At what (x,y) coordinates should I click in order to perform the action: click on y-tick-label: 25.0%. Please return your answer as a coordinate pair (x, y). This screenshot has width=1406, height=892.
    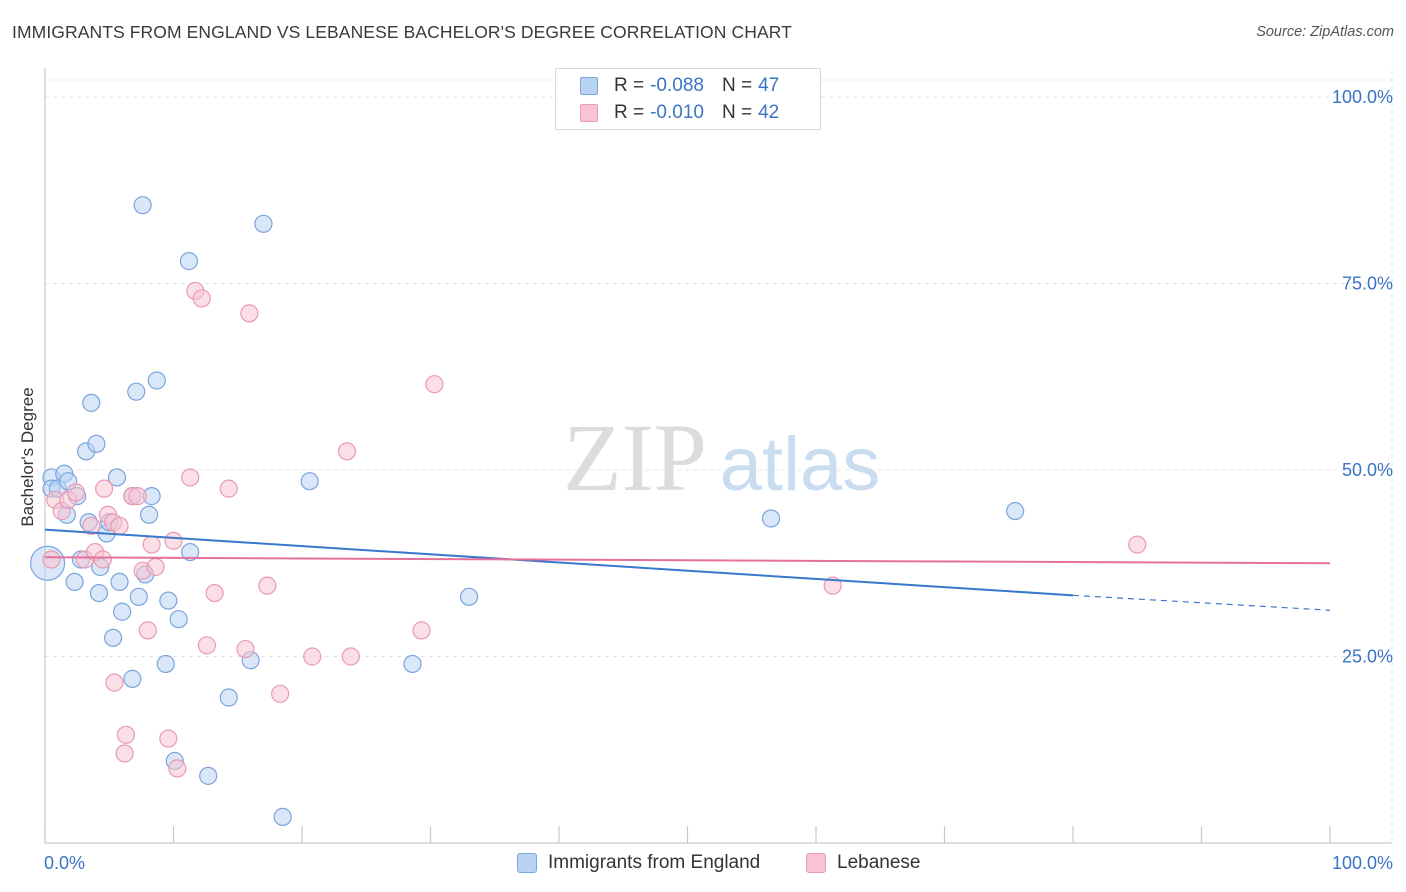
    Looking at the image, I should click on (1367, 657).